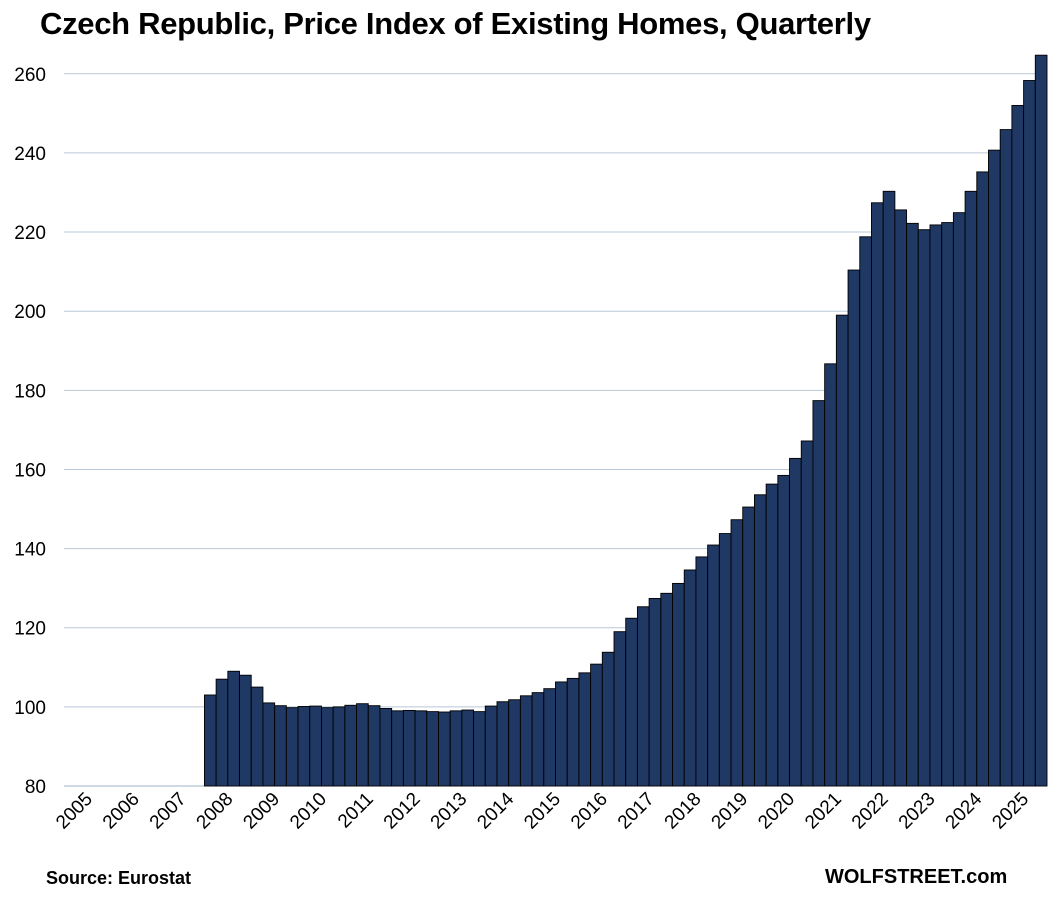 The height and width of the screenshot is (902, 1054). Describe the element at coordinates (776, 811) in the screenshot. I see `x-tick-label: 2020` at that location.